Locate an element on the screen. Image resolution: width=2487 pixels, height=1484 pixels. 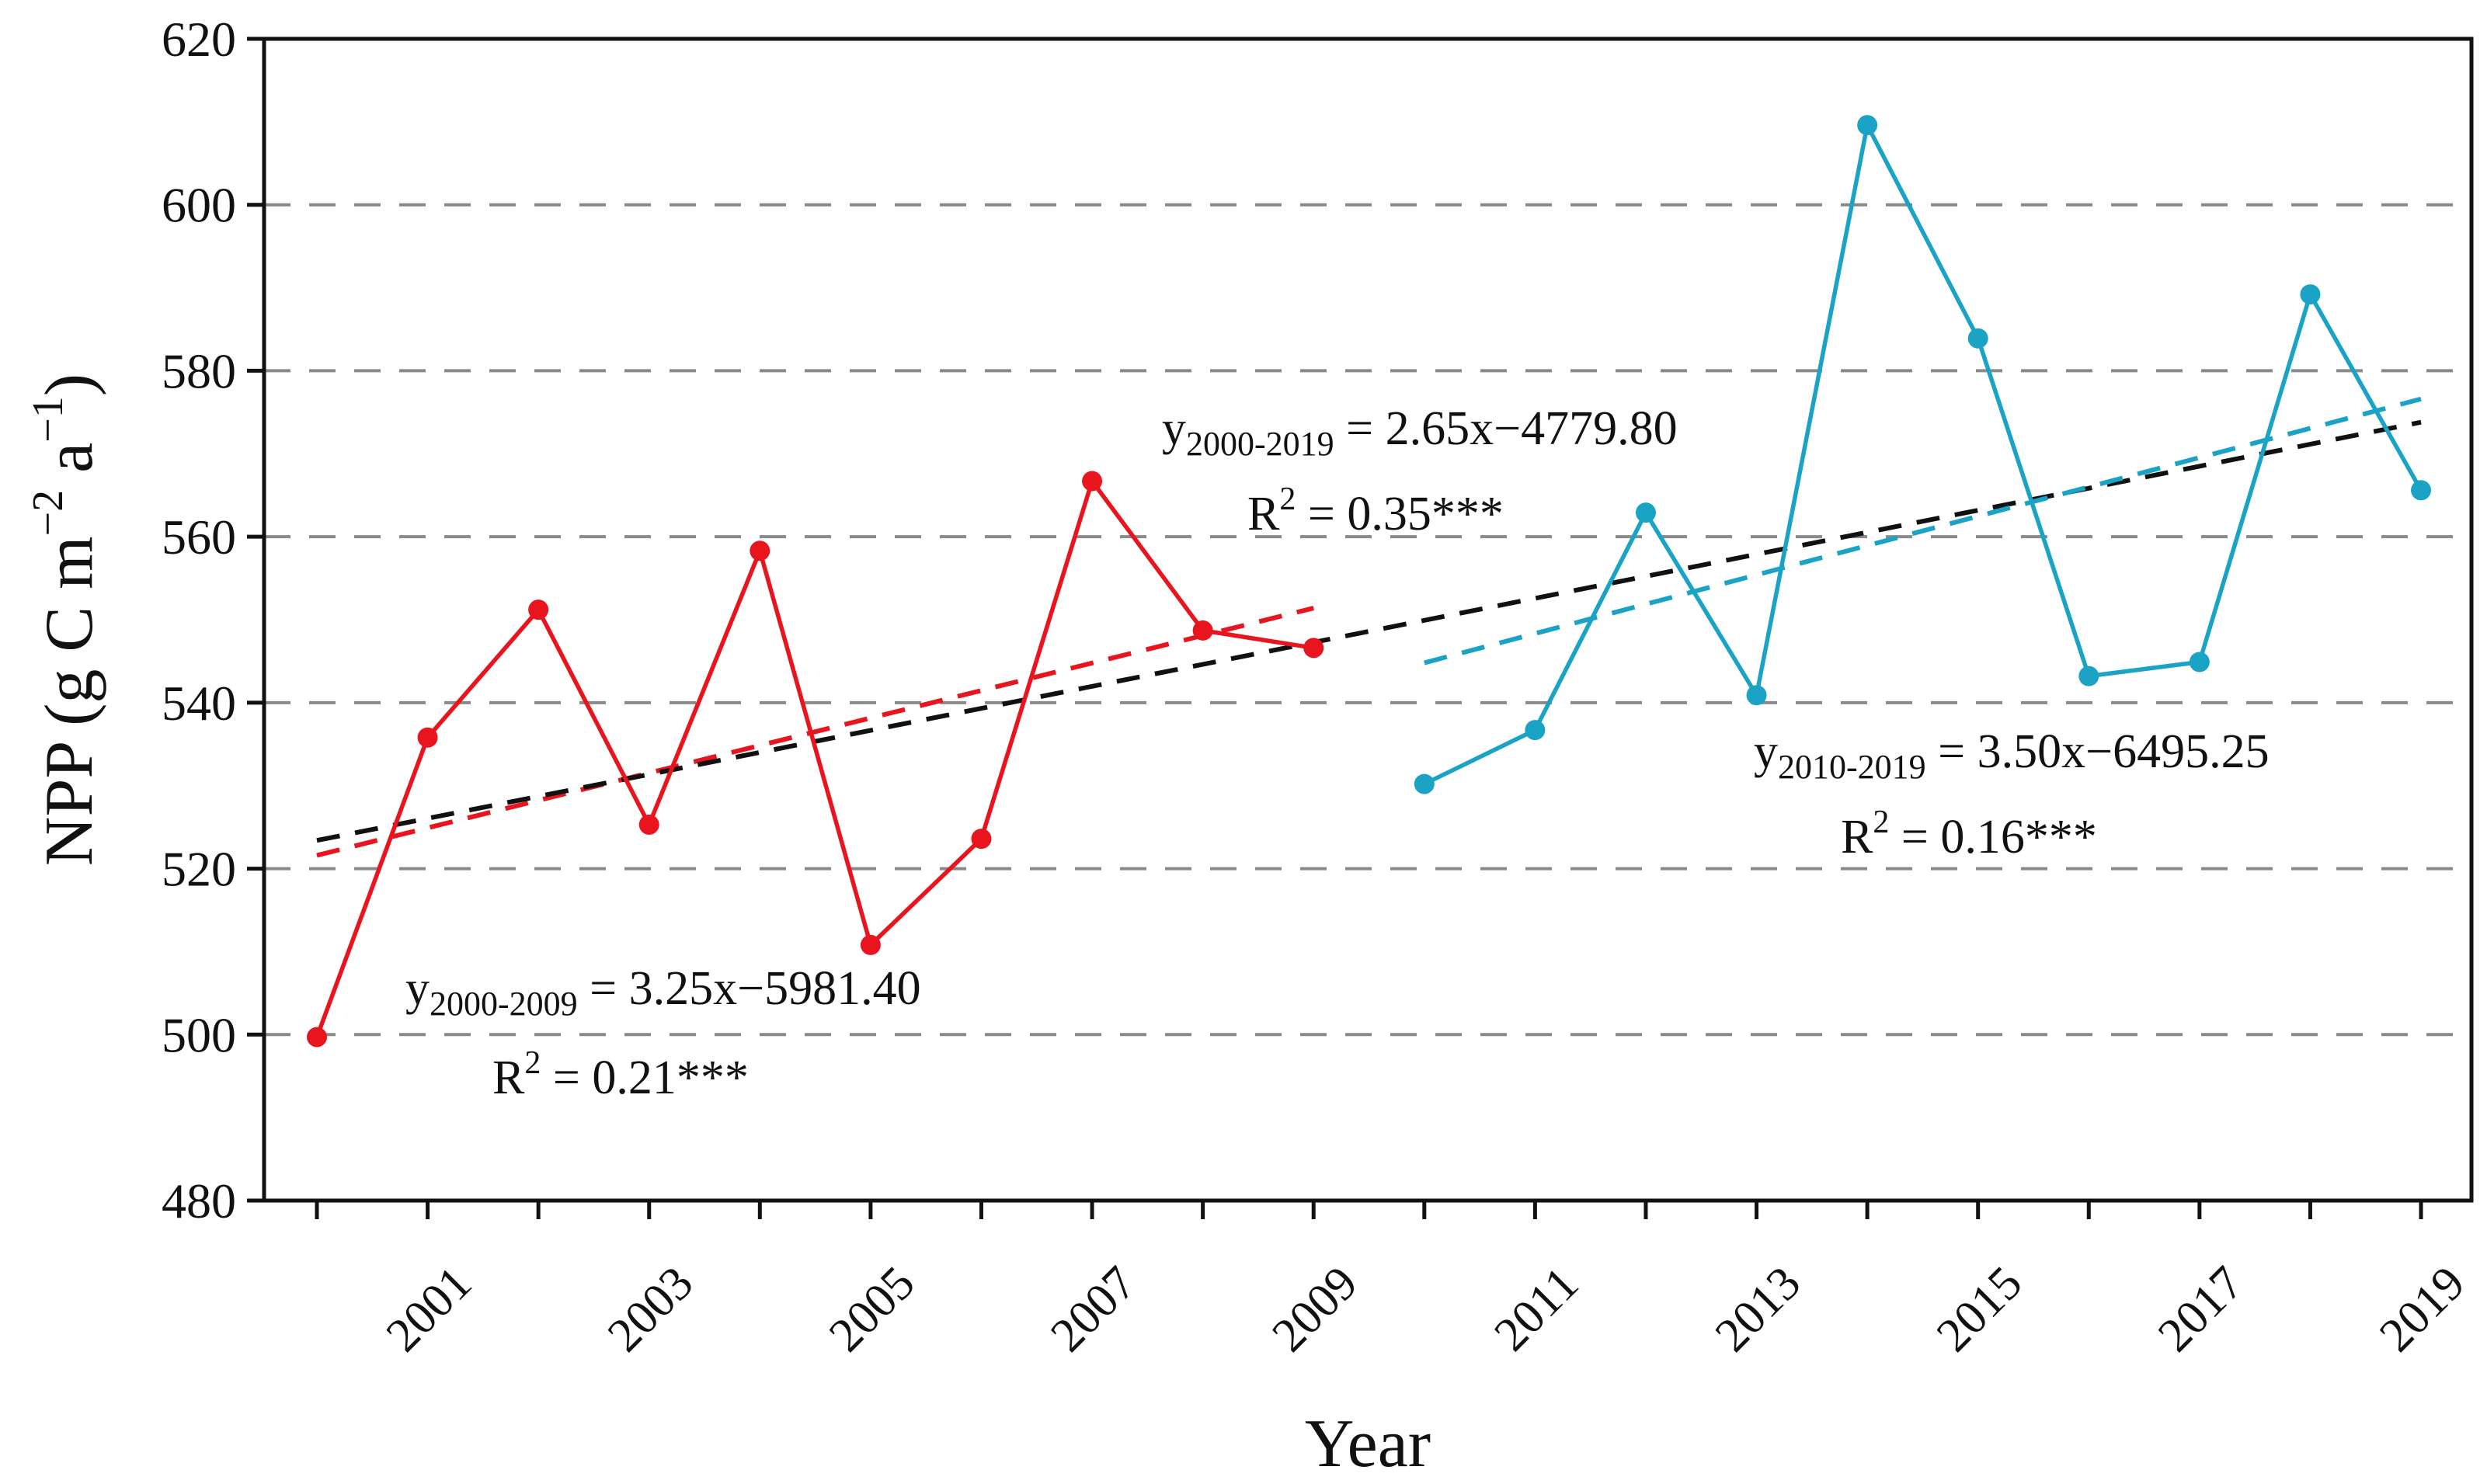
data-point-2016 is located at coordinates (2088, 676).